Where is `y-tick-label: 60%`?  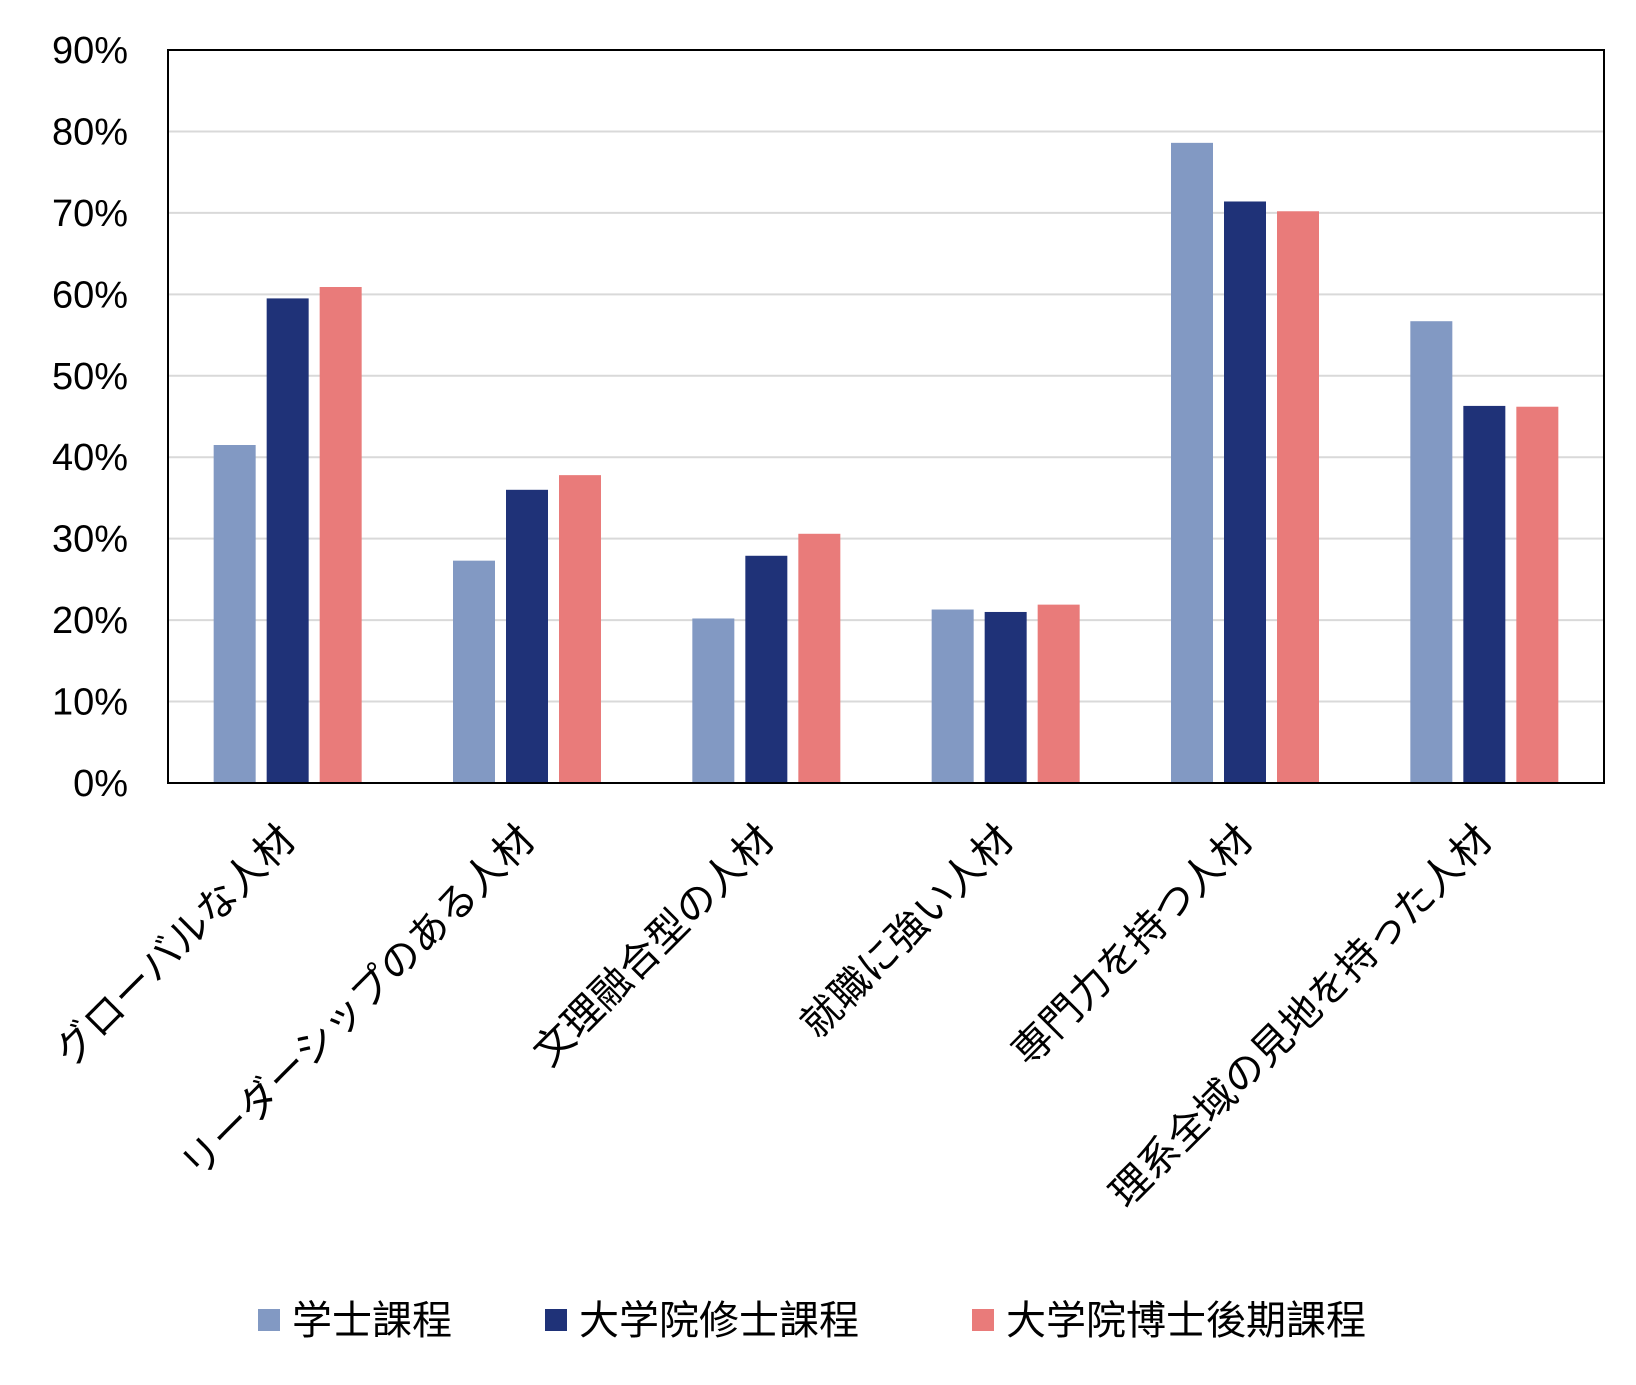 y-tick-label: 60% is located at coordinates (90, 295).